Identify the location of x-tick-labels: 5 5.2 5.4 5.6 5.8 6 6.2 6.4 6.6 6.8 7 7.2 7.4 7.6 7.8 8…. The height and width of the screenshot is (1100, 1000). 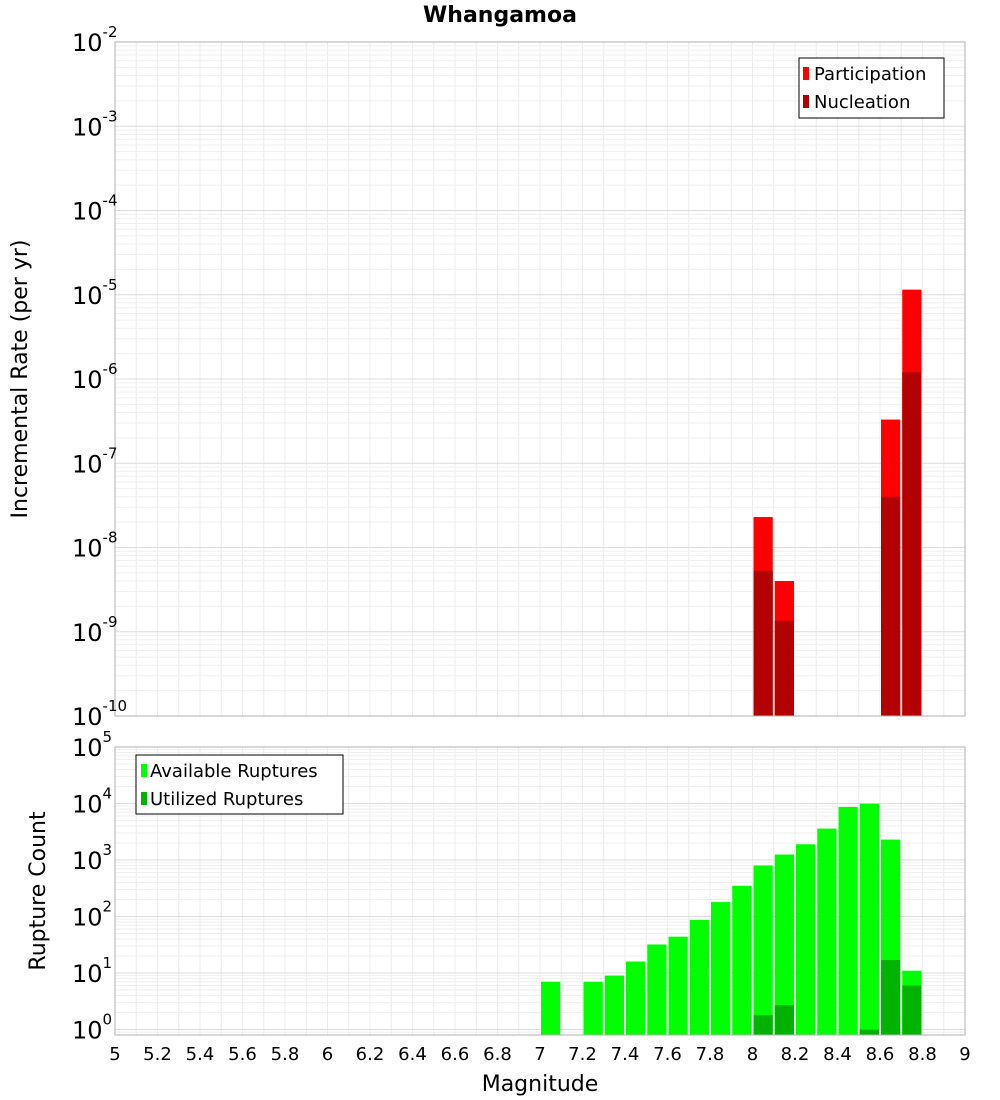
(539, 1054).